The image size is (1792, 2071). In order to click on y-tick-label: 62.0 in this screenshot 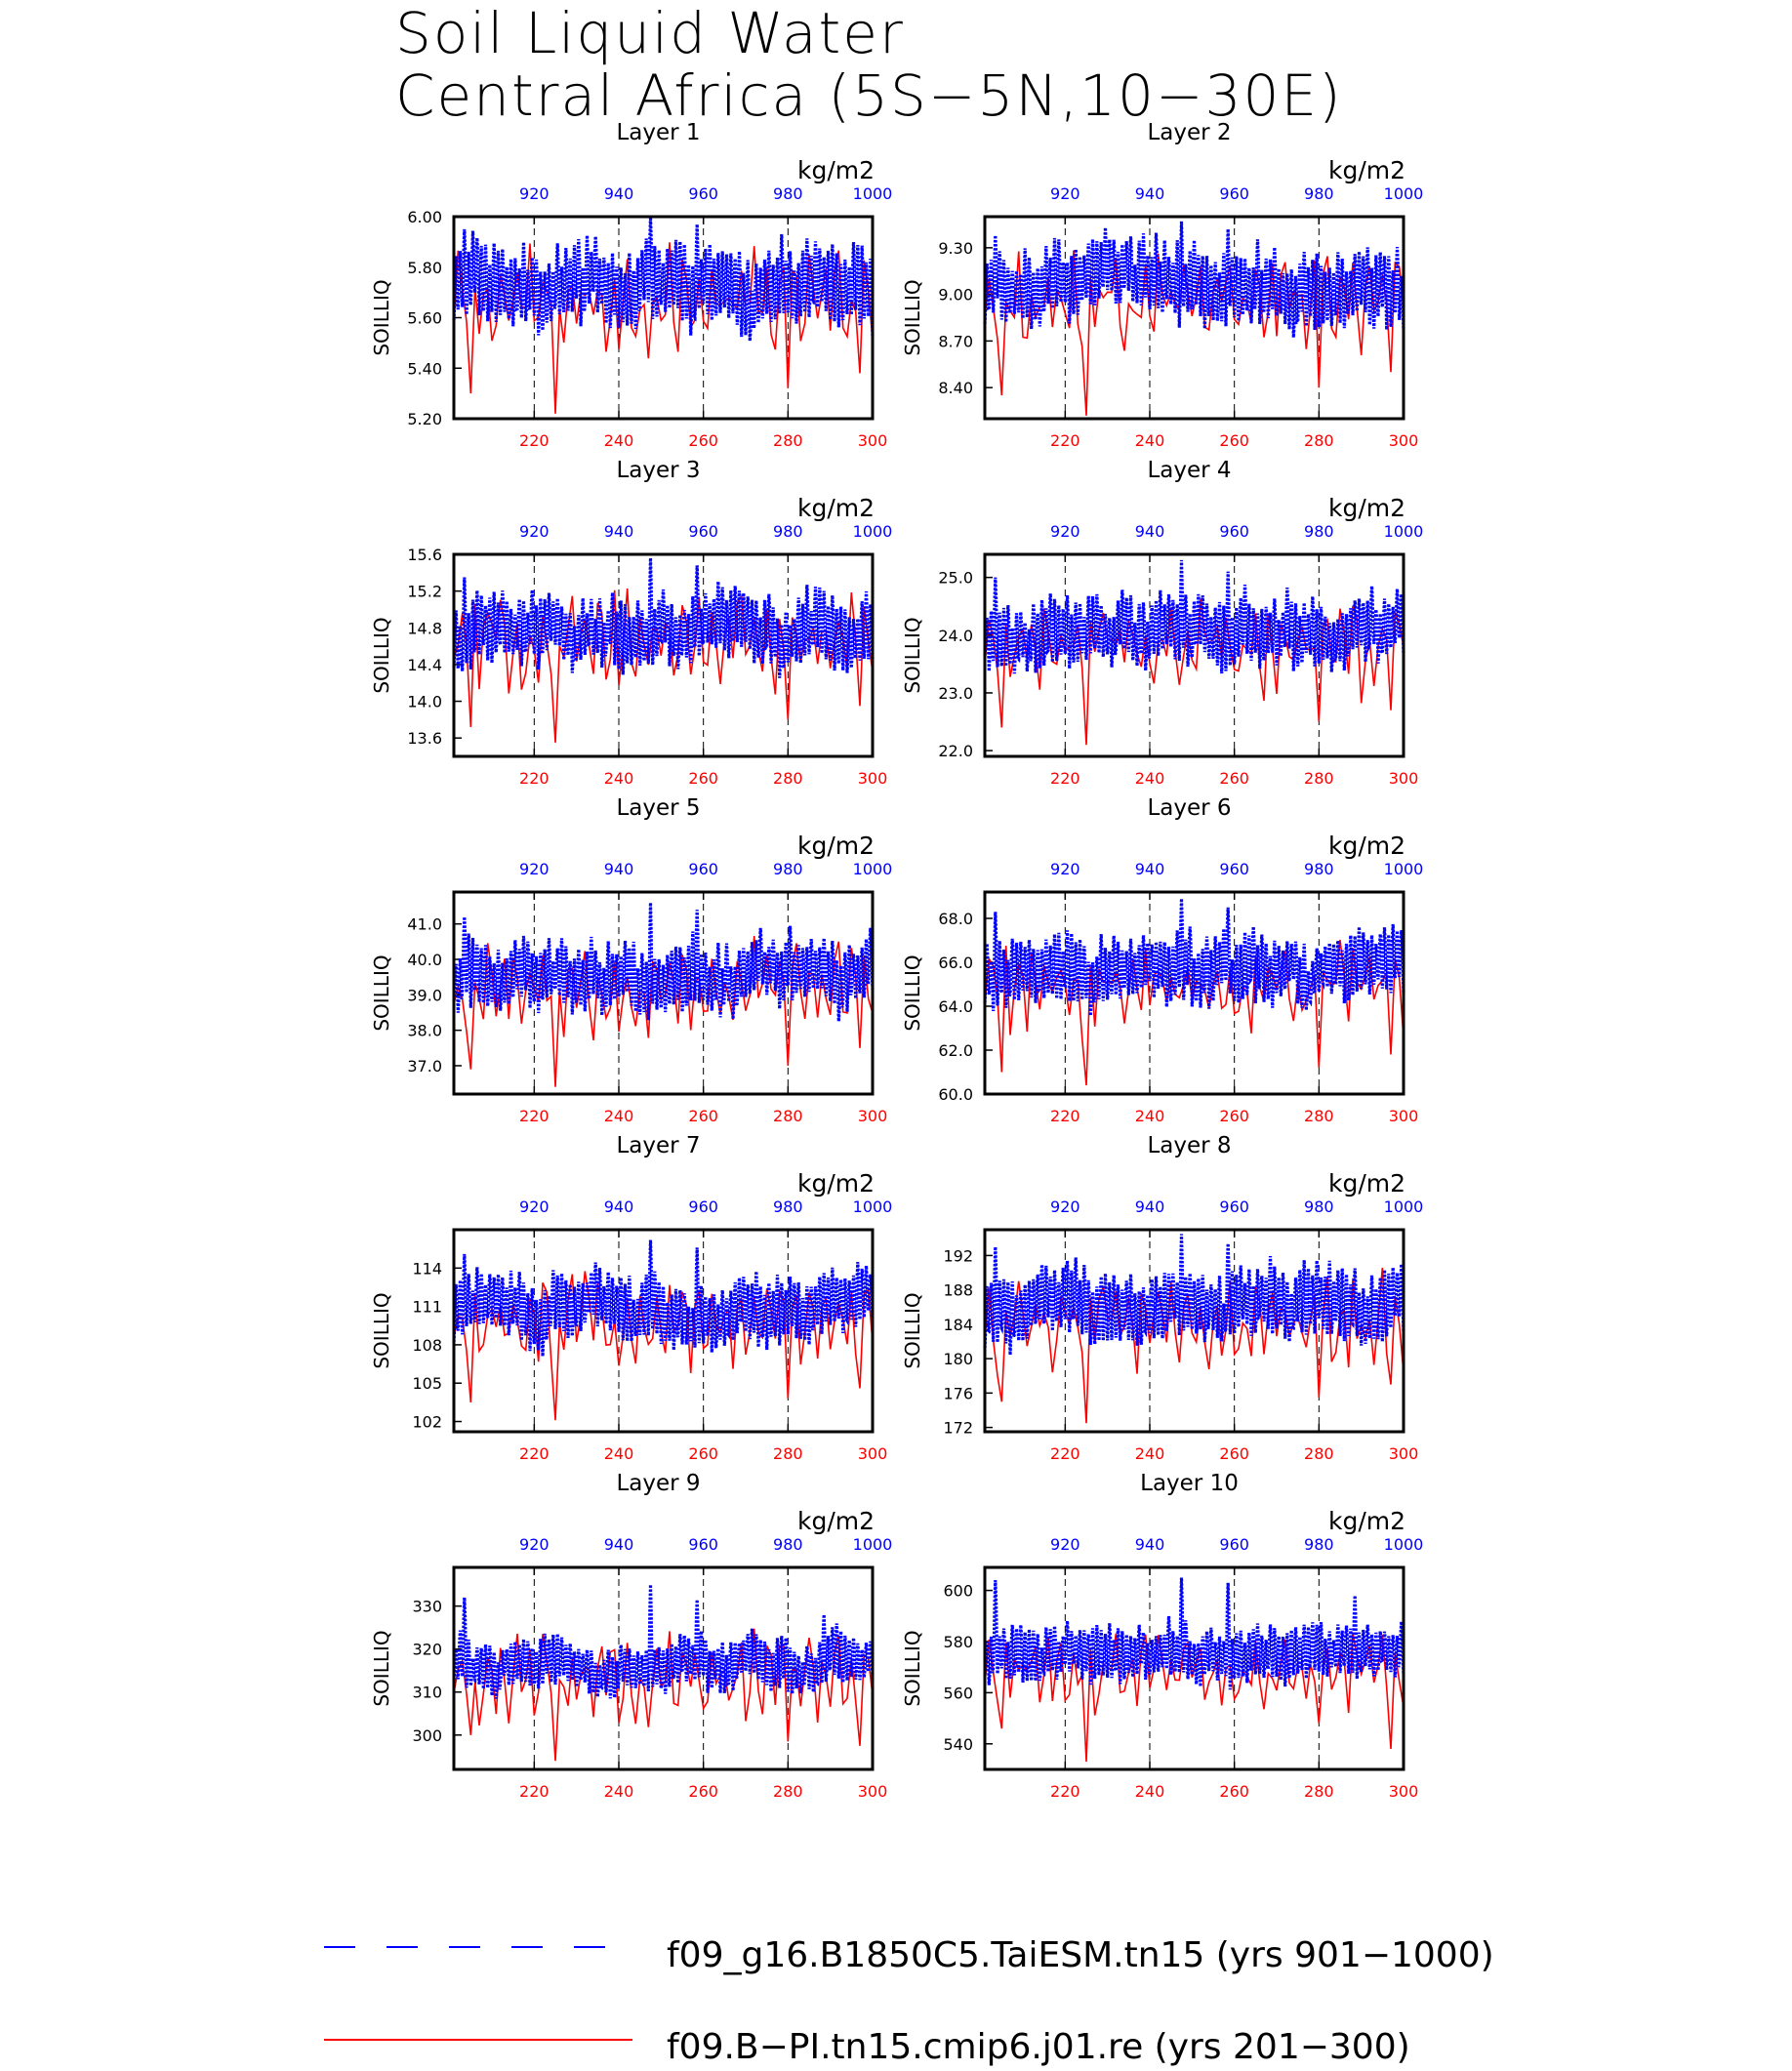, I will do `click(955, 1051)`.